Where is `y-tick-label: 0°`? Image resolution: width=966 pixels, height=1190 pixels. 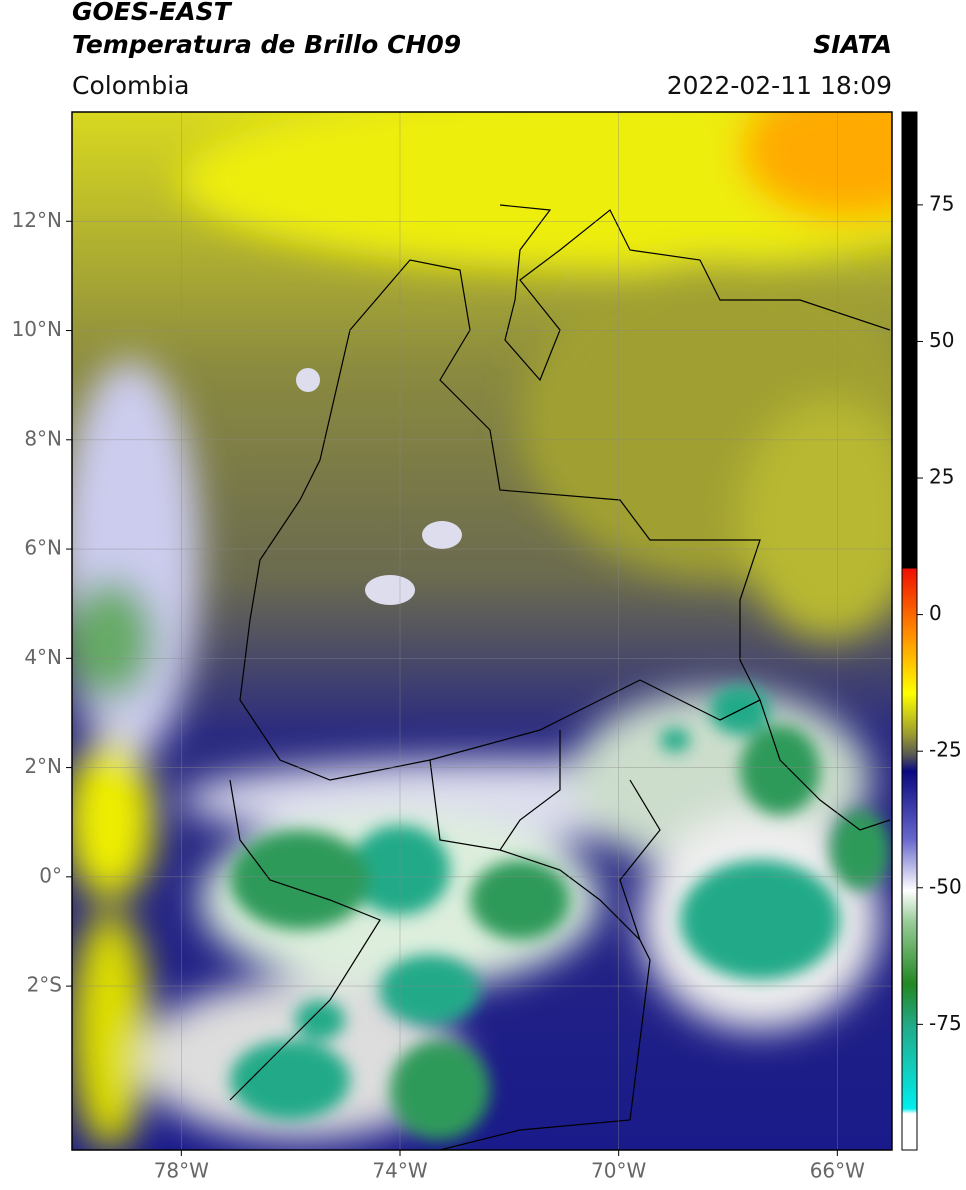
y-tick-label: 0° is located at coordinates (50, 875).